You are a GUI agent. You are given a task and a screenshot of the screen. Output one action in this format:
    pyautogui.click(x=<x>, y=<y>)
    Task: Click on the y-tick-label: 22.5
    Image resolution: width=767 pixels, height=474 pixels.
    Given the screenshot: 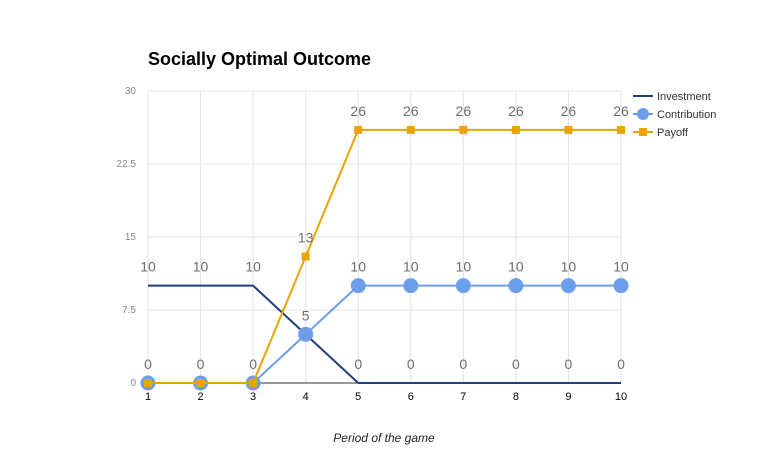 What is the action you would take?
    pyautogui.click(x=127, y=164)
    